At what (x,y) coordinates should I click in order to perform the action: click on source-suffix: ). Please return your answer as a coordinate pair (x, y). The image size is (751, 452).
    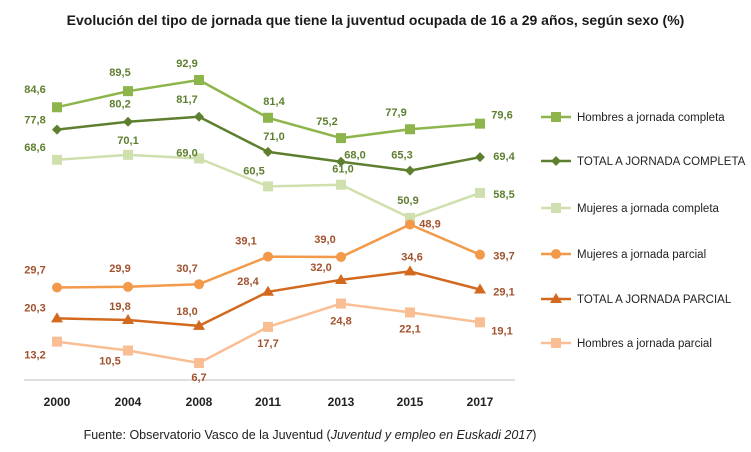
    Looking at the image, I should click on (534, 435).